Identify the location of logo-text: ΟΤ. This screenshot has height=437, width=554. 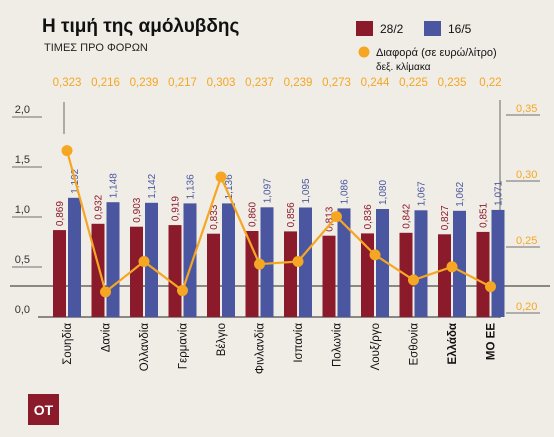
(43, 409).